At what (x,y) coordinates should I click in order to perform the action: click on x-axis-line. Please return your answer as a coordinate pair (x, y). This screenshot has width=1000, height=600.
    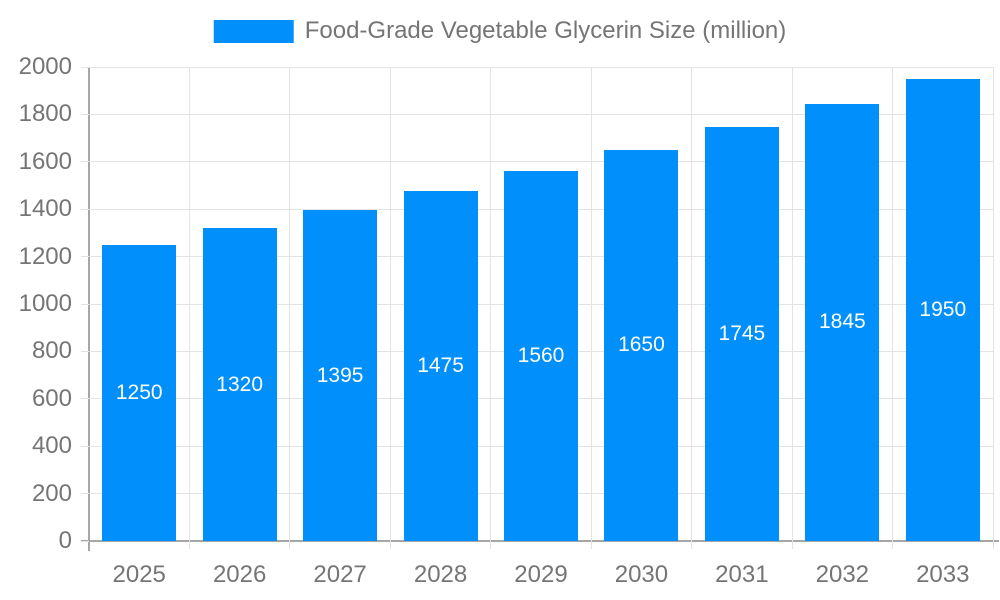
    Looking at the image, I should click on (540, 541).